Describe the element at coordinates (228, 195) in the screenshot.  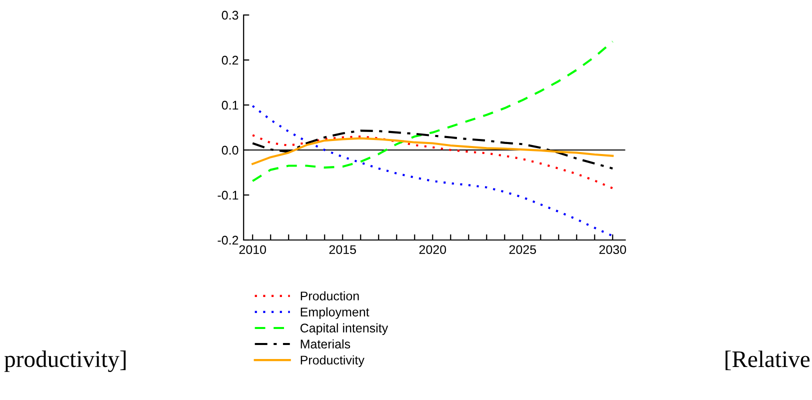
I see `y-tick-label: -0.1` at that location.